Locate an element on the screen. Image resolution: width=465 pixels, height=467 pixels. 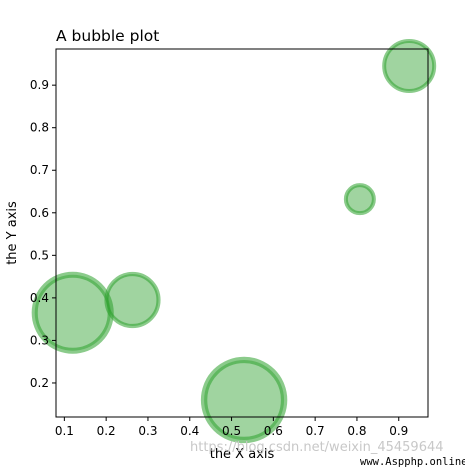
credit-text: www.Aspphp.online is located at coordinates (412, 461).